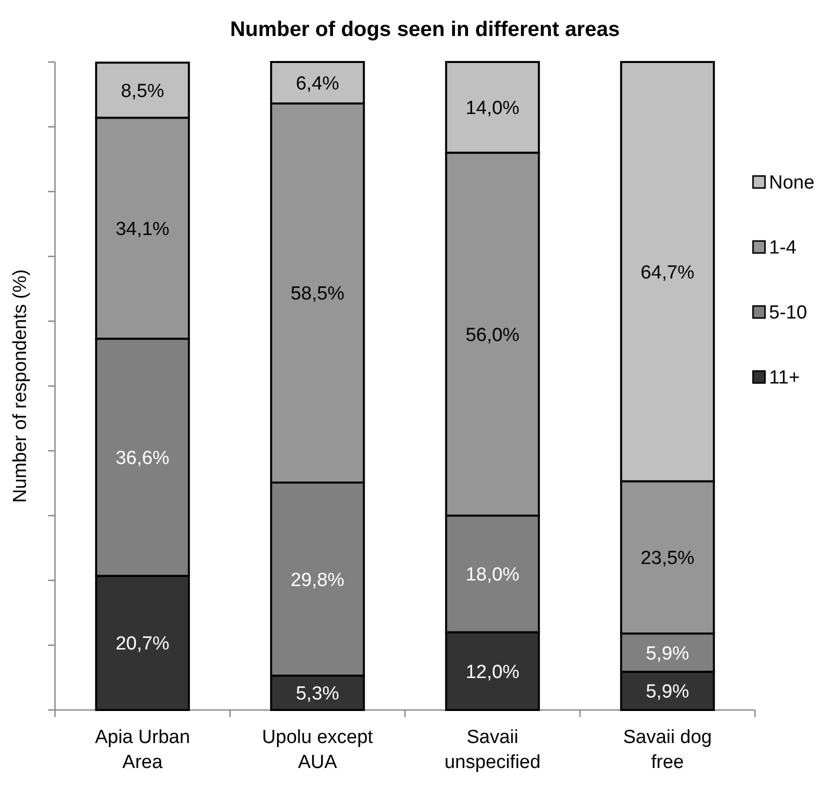  What do you see at coordinates (493, 575) in the screenshot?
I see `data-label: 18,0%` at bounding box center [493, 575].